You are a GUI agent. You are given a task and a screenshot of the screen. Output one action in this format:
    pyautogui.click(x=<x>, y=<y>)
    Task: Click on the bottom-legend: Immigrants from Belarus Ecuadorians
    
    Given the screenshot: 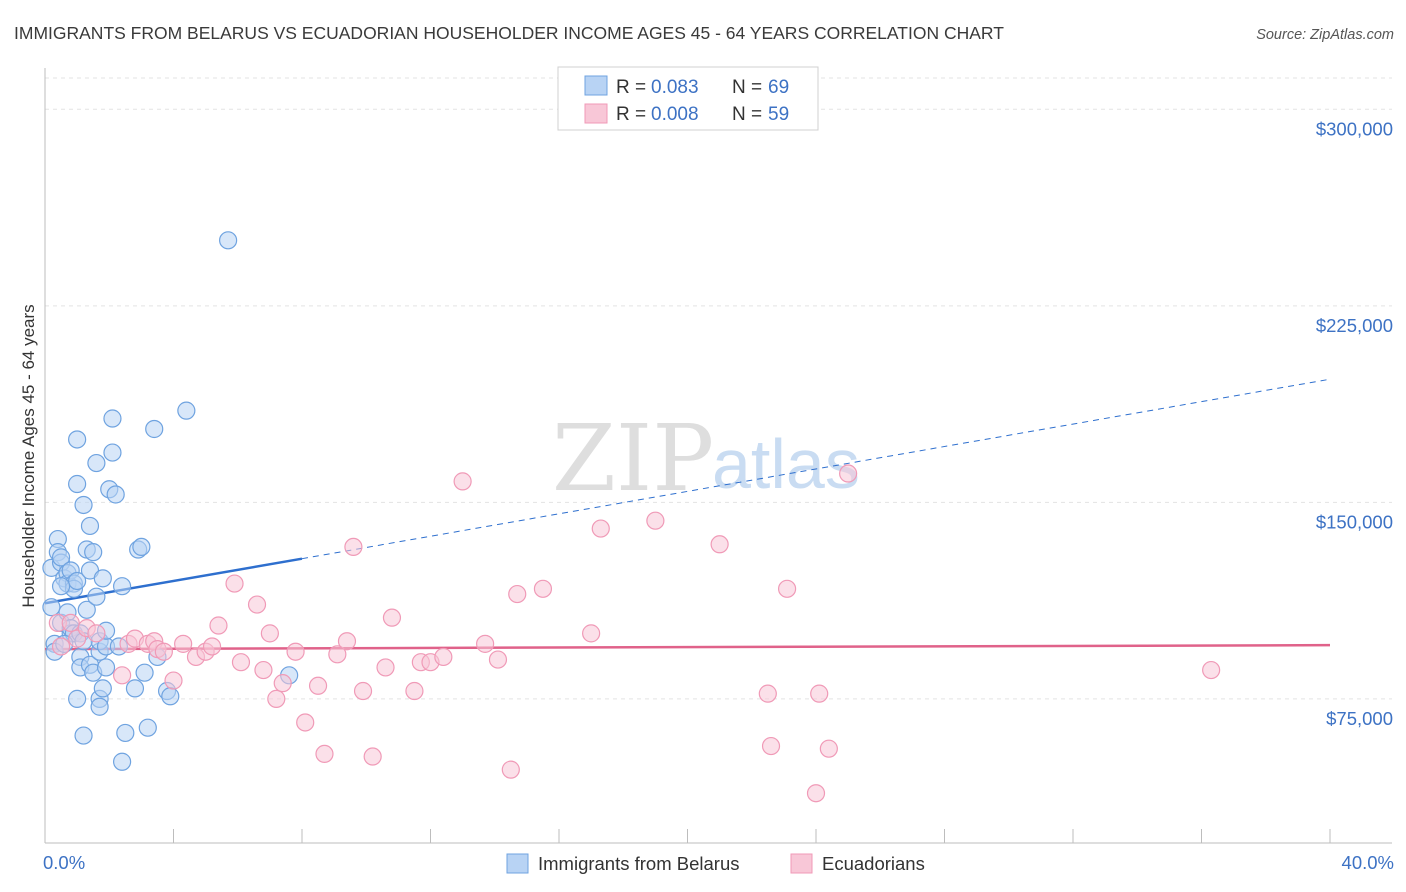 What is the action you would take?
    pyautogui.click(x=715, y=863)
    